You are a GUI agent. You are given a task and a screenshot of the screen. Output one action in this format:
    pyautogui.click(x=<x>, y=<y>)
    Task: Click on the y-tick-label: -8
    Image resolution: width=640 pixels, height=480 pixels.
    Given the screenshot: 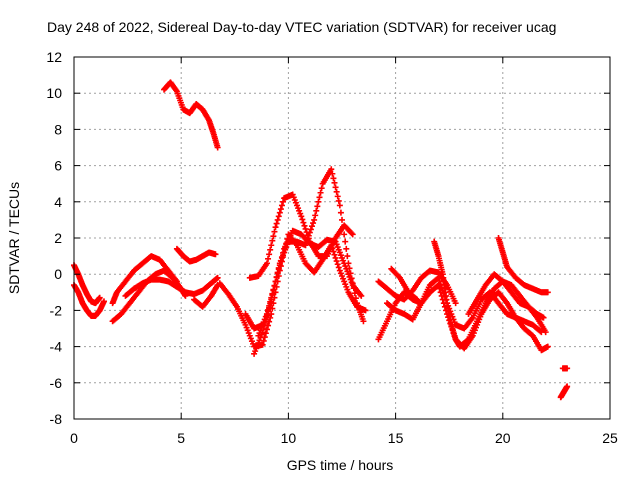 What is the action you would take?
    pyautogui.click(x=56, y=419)
    